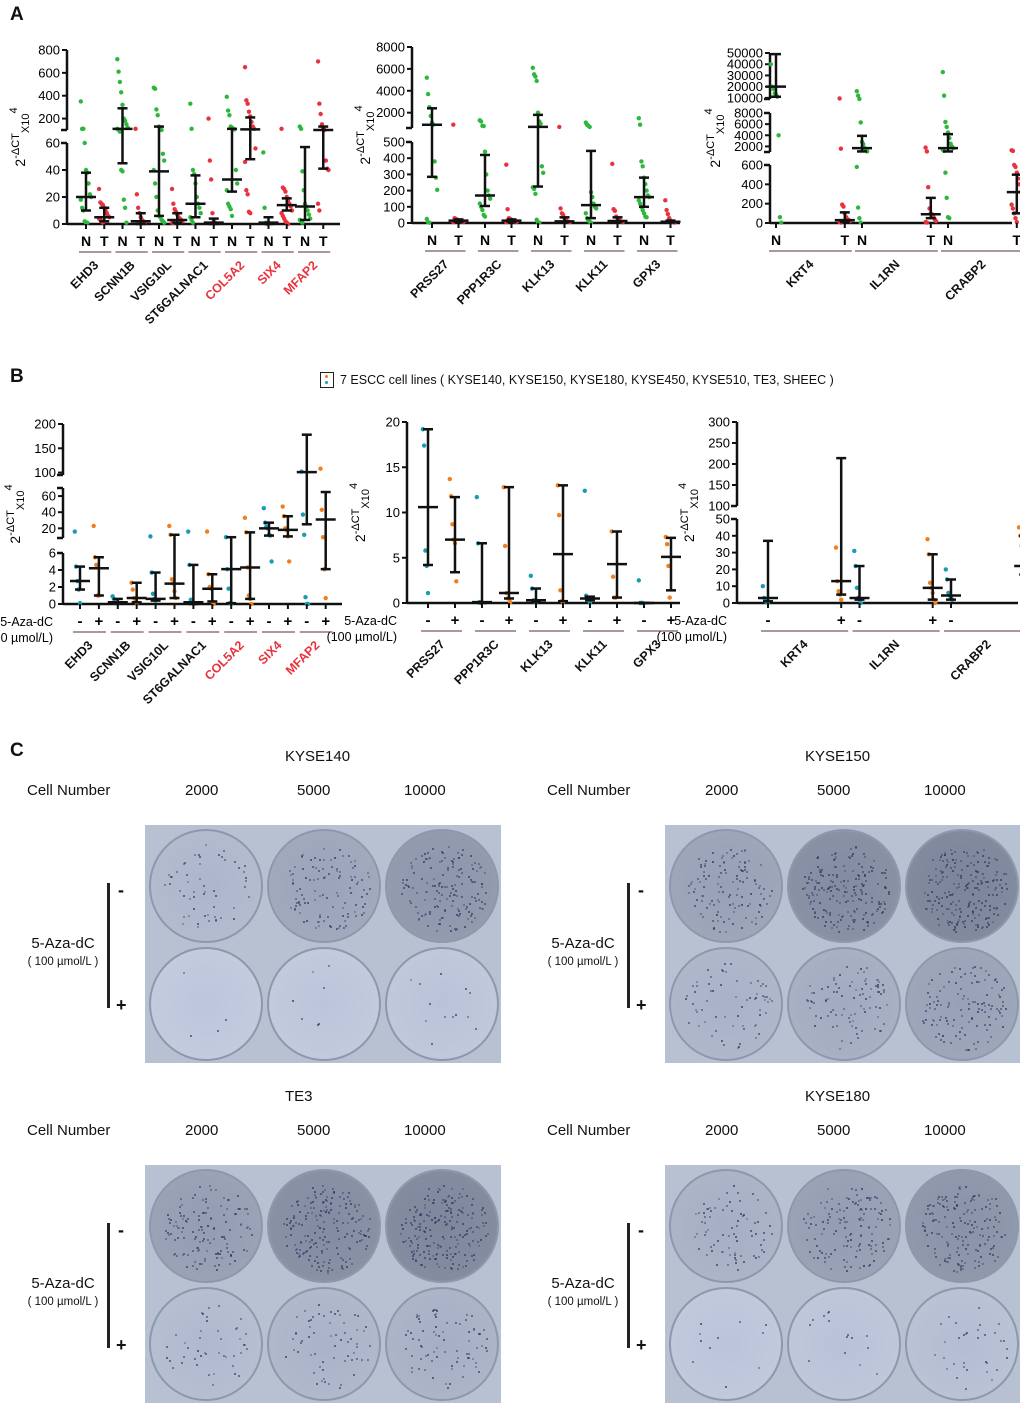  Describe the element at coordinates (49, 496) in the screenshot. I see `y-tick-label: 60` at that location.